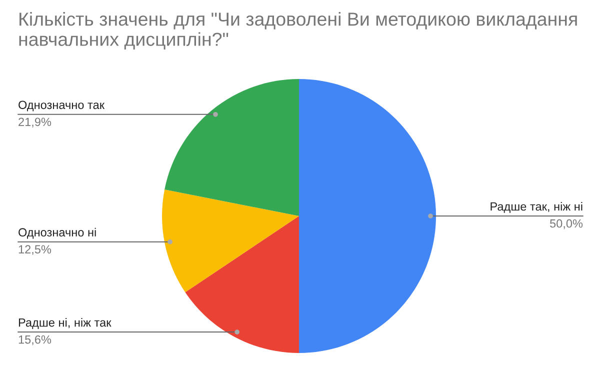 This screenshot has width=600, height=371. I want to click on data-label: 15,6%, so click(35, 340).